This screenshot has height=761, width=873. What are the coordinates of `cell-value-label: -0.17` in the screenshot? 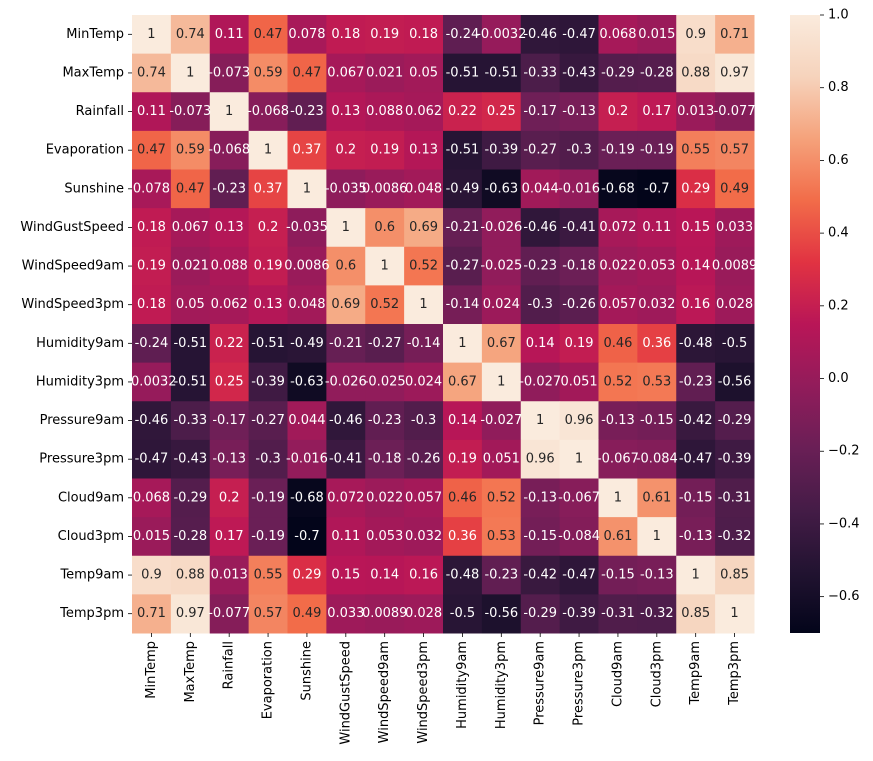 It's located at (540, 111).